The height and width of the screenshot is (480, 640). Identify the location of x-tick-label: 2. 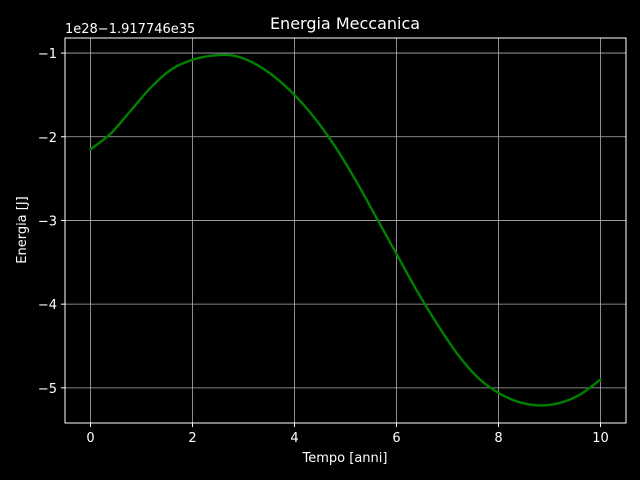
(192, 438).